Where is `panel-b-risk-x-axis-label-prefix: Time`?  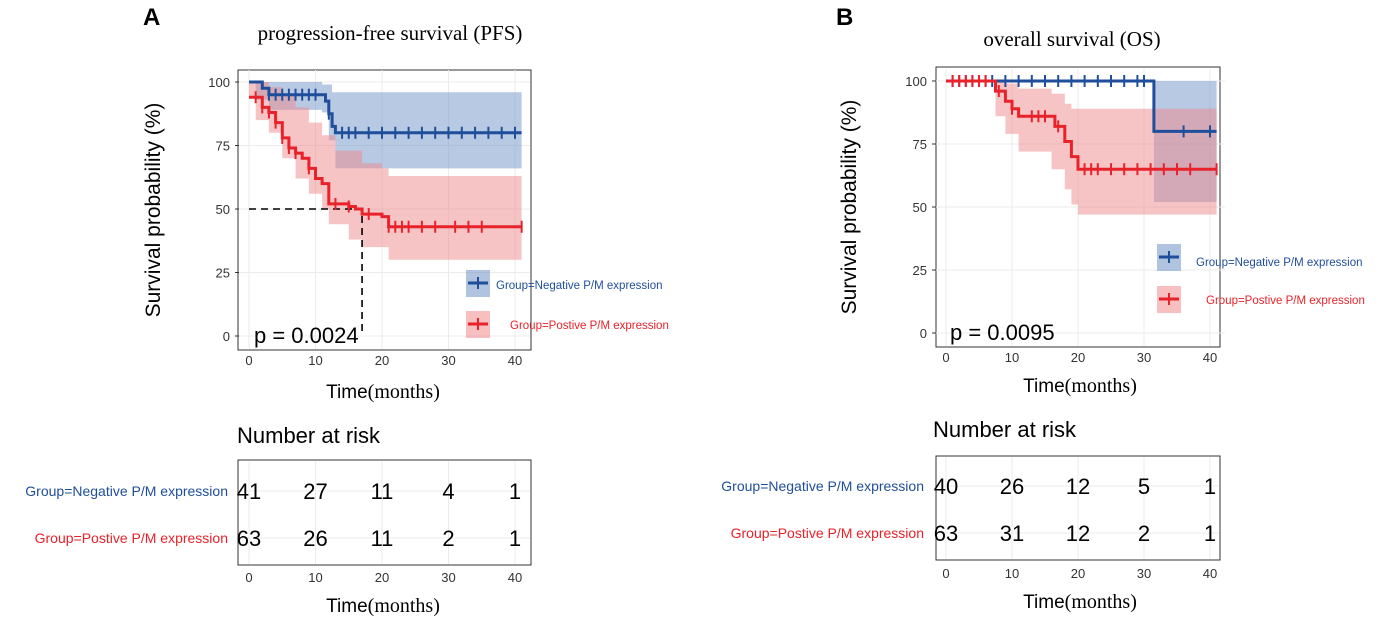
panel-b-risk-x-axis-label-prefix: Time is located at coordinates (1044, 602).